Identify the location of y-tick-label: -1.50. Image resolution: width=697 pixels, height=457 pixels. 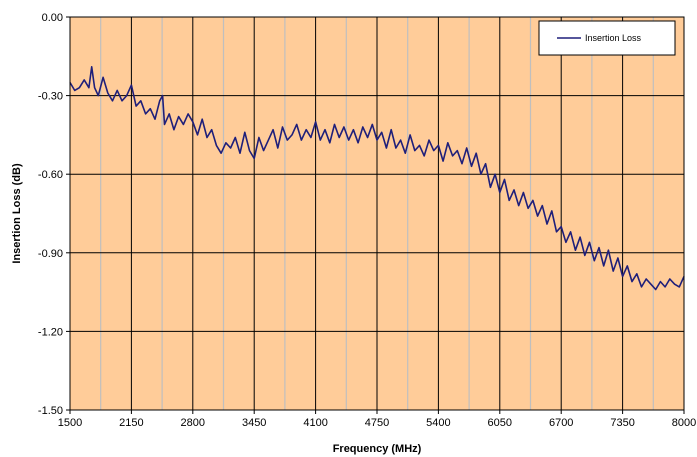
(50, 411).